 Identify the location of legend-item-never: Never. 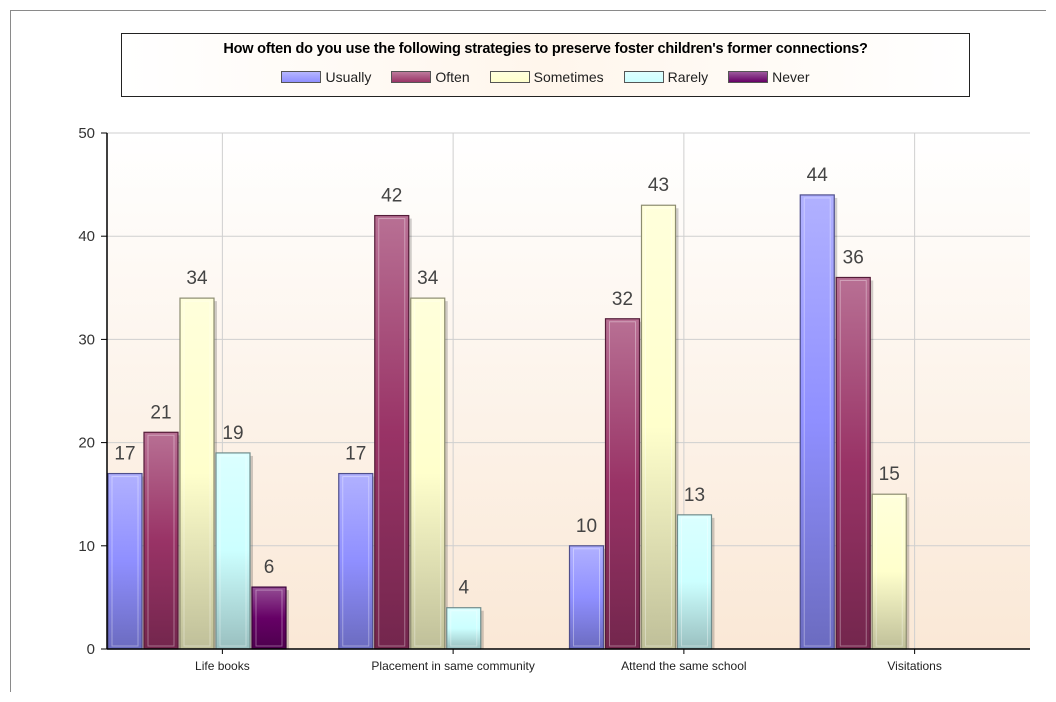
(769, 77).